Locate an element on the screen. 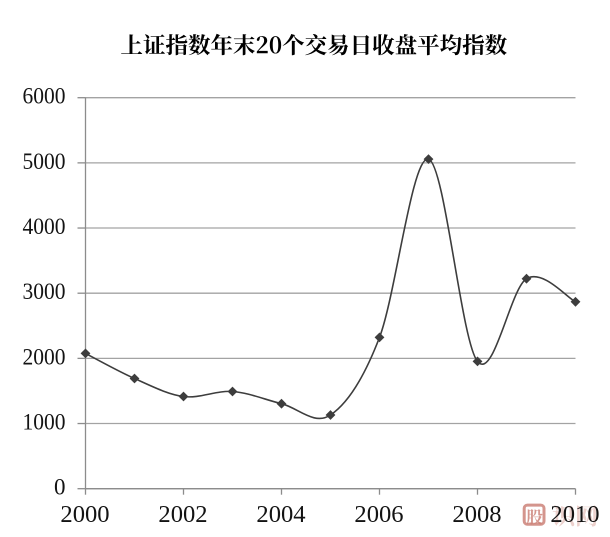 The image size is (610, 537). svg-text: 2006 is located at coordinates (378, 514).